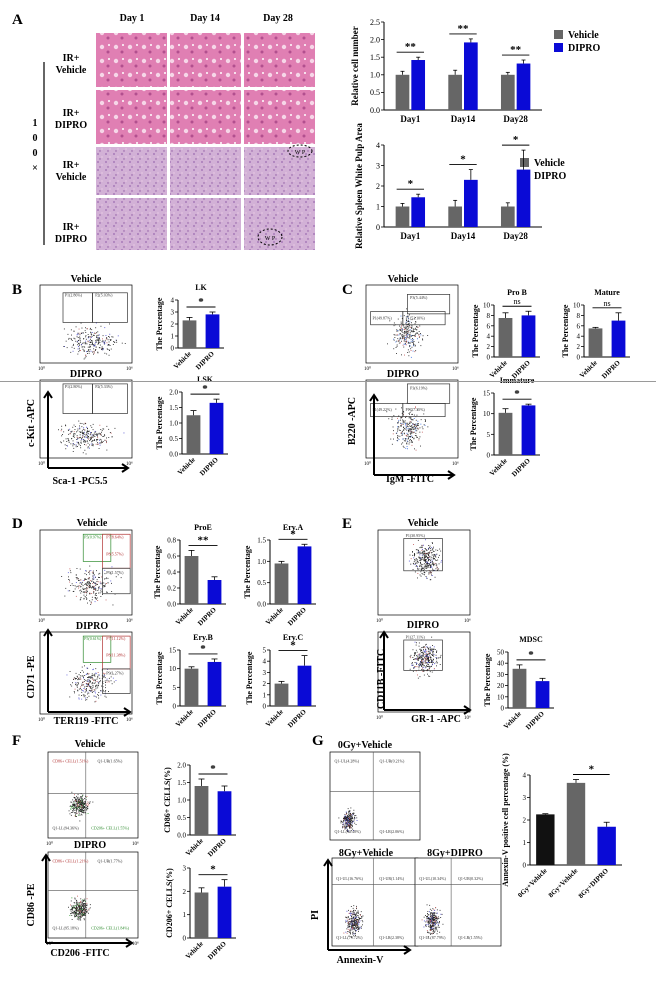 The image size is (656, 992). What do you see at coordinates (71, 58) in the screenshot?
I see `row-label-1a: IR+` at bounding box center [71, 58].